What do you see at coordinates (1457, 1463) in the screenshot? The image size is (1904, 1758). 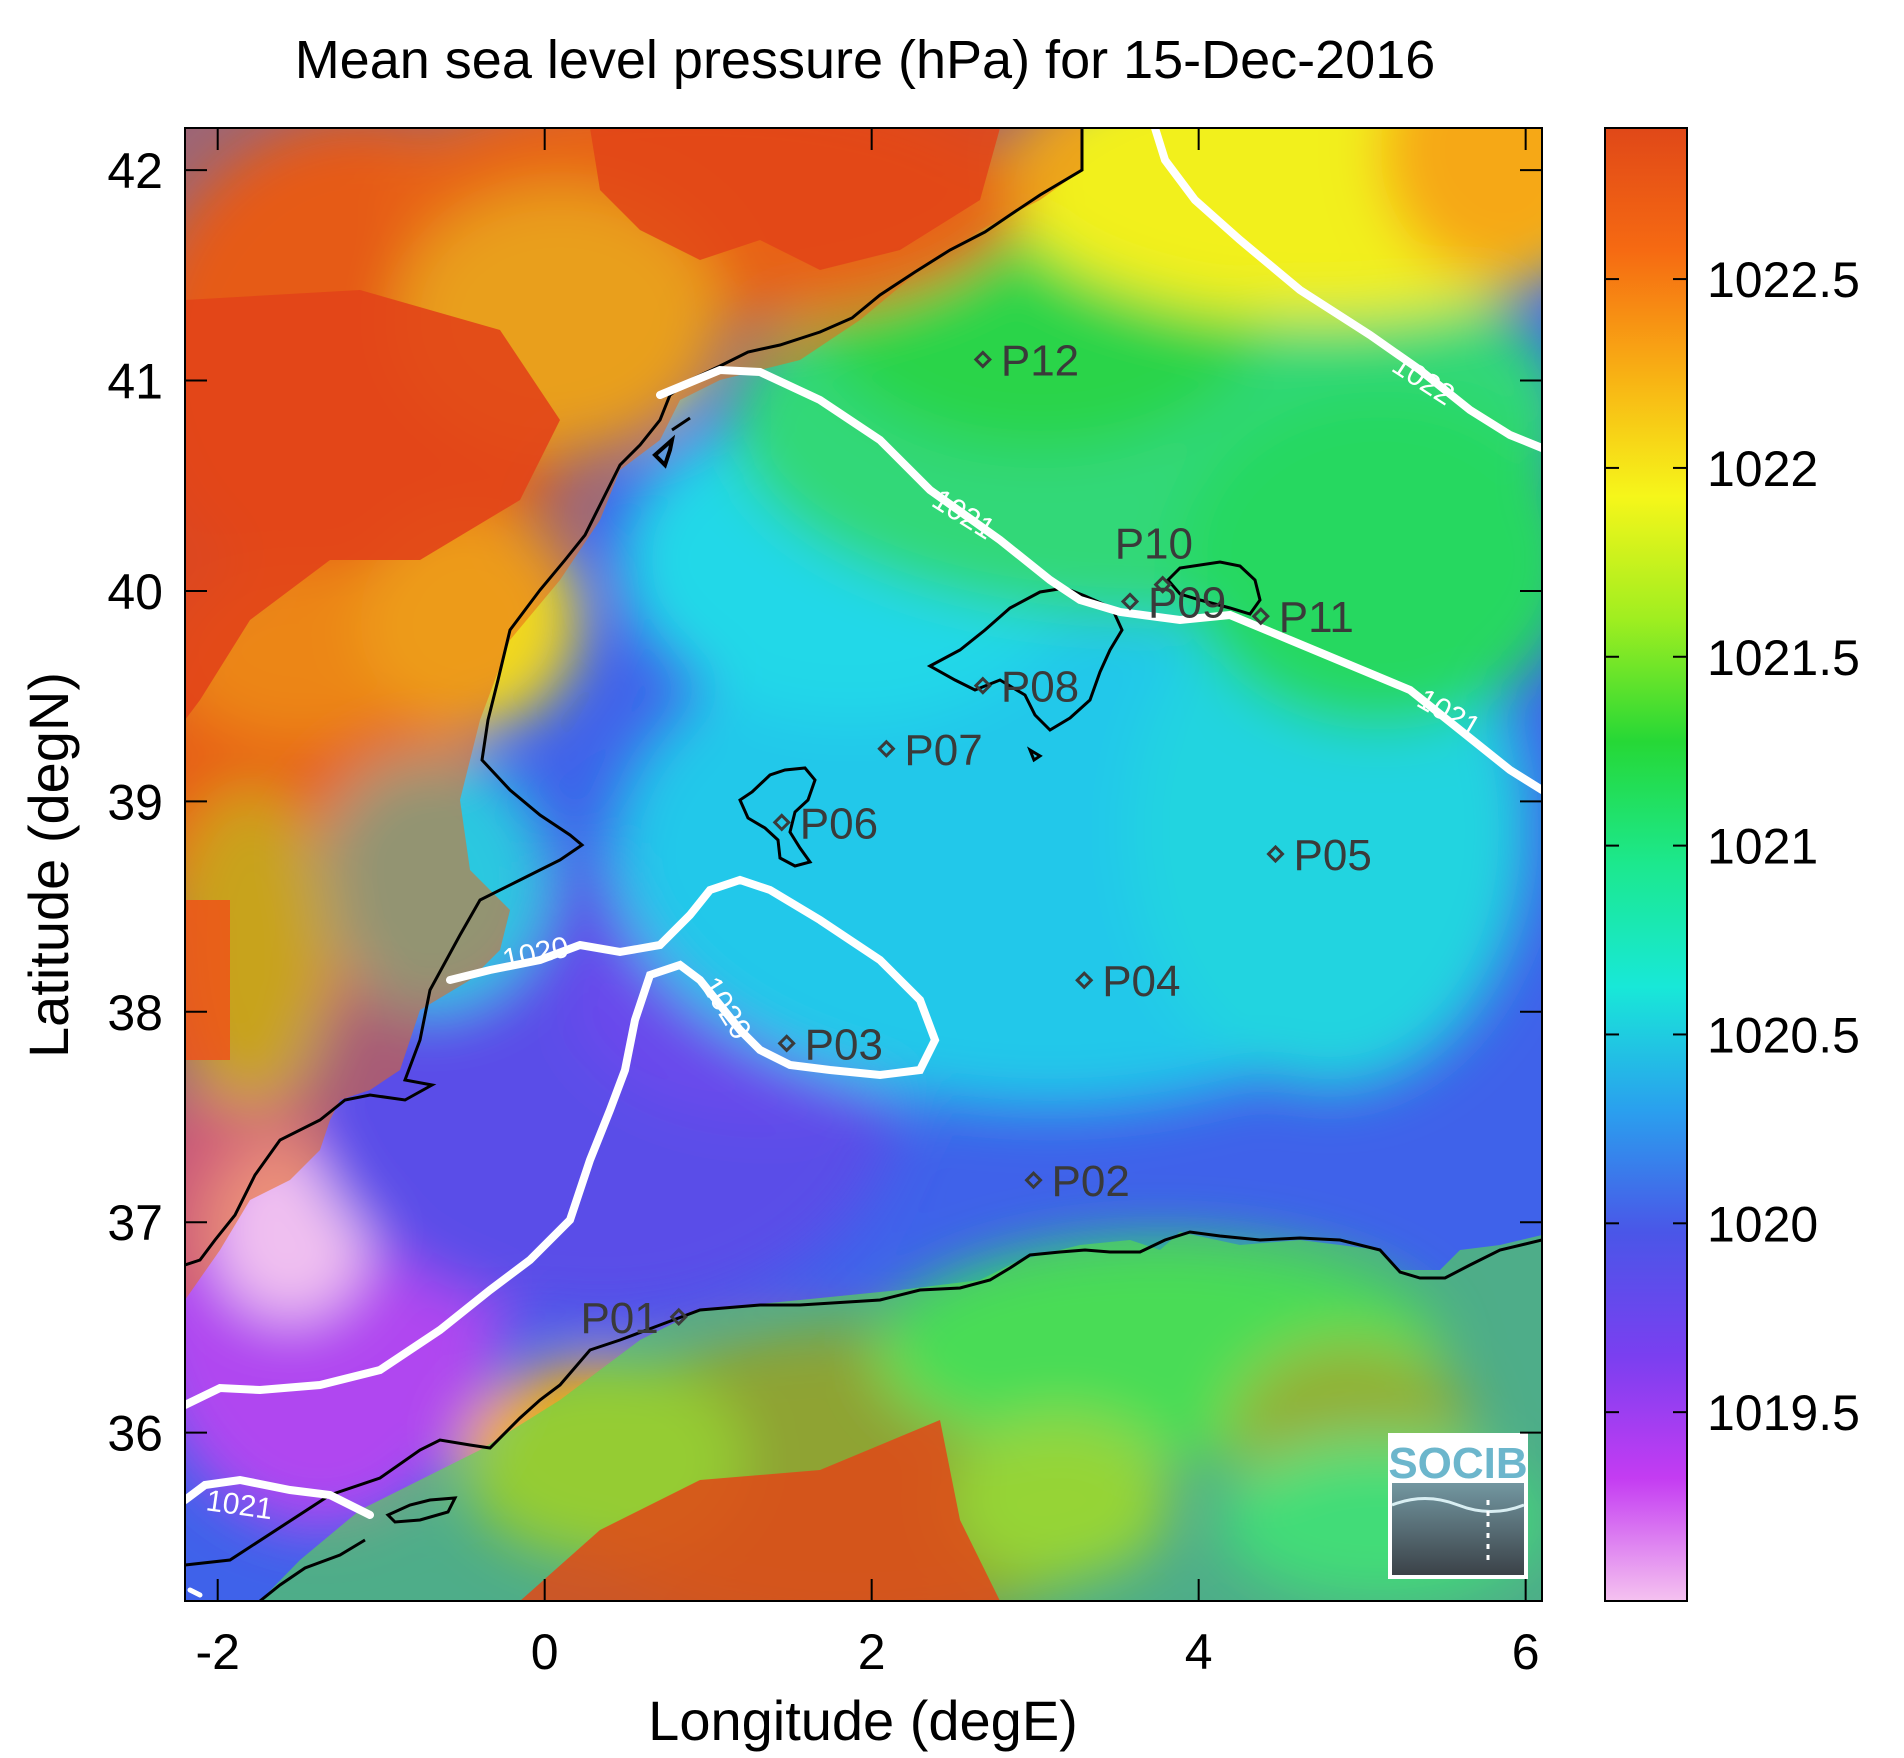 I see `socib-logo-text: SOCIB` at bounding box center [1457, 1463].